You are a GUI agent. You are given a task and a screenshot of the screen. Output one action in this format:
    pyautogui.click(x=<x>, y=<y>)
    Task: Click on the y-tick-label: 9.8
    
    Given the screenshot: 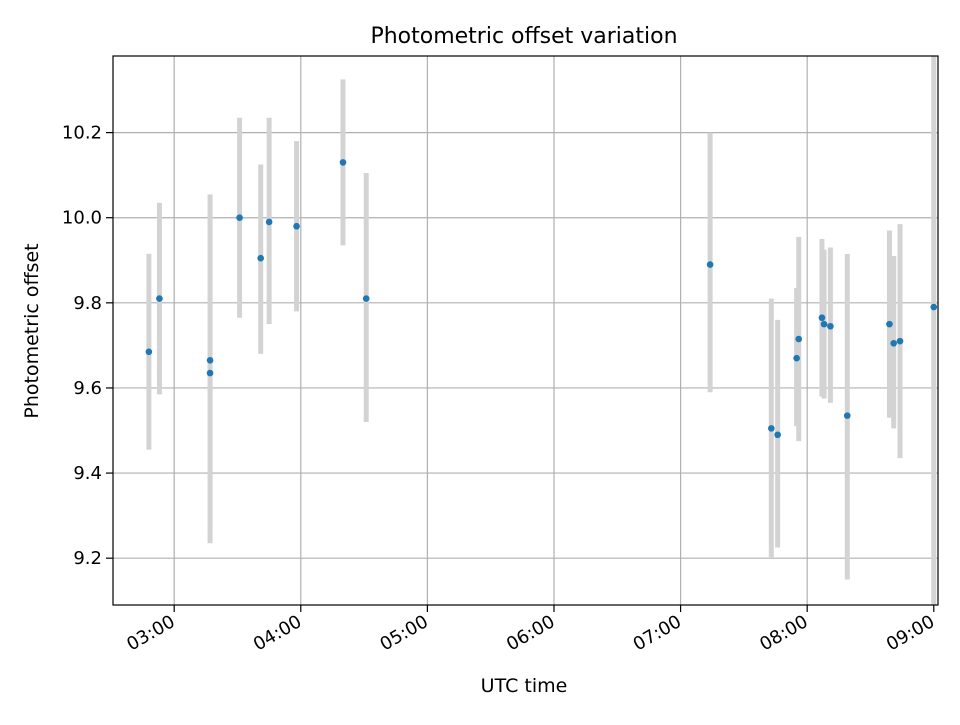 What is the action you would take?
    pyautogui.click(x=87, y=303)
    